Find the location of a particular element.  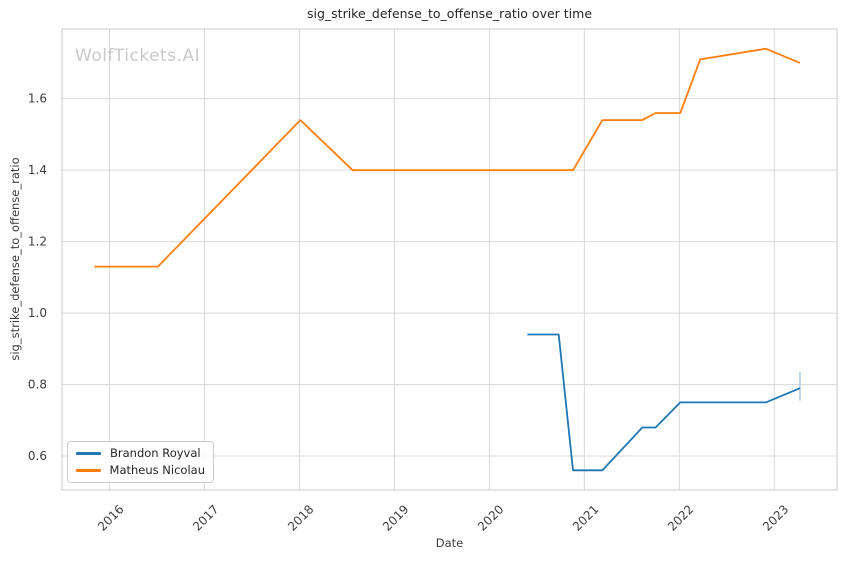

legend-item-matheus-nicolau: Matheus Nicolau is located at coordinates (140, 470).